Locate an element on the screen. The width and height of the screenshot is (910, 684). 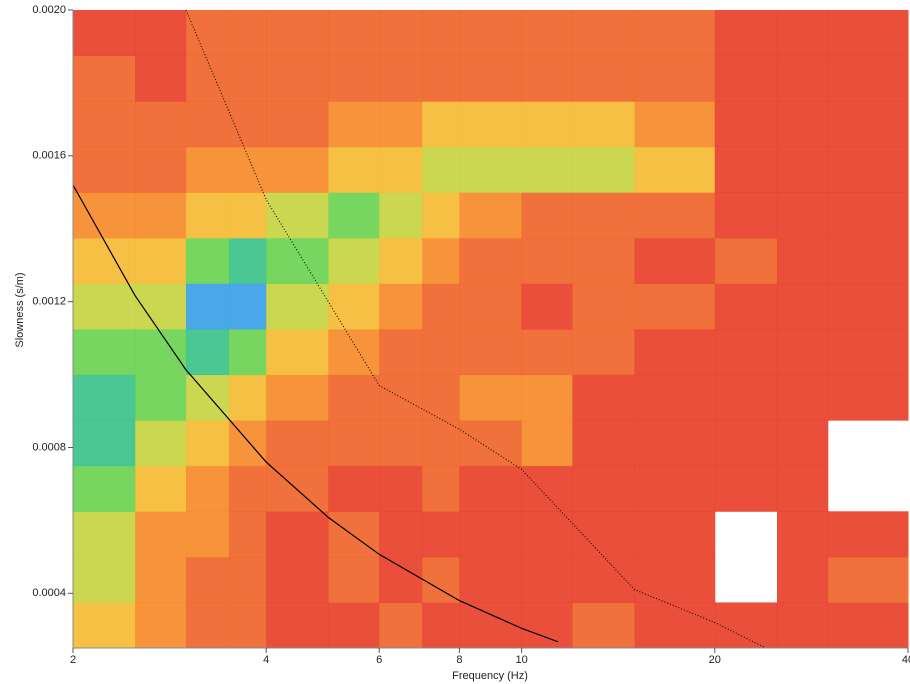
x-tick-label: 10 is located at coordinates (521, 660).